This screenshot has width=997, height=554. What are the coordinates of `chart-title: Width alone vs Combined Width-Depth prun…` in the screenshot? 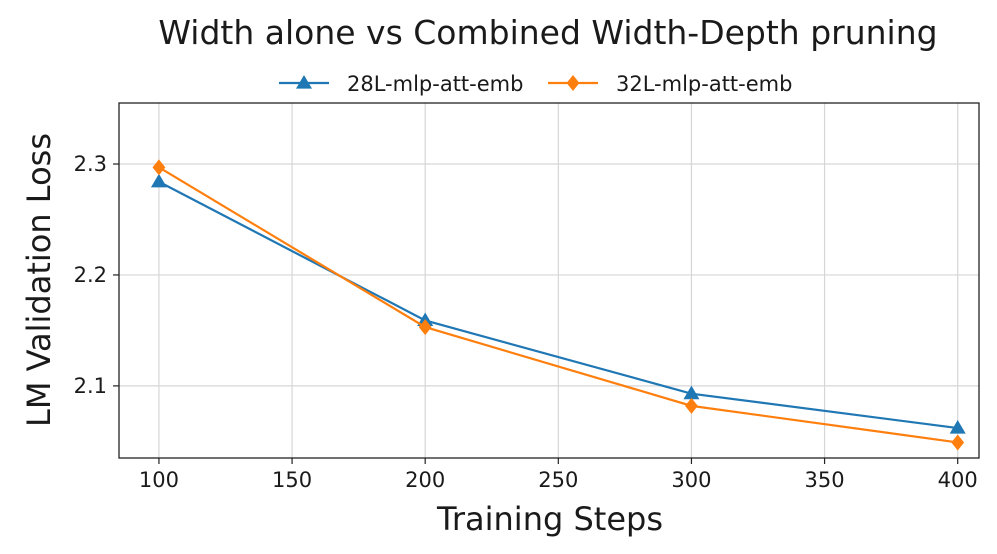 It's located at (547, 32).